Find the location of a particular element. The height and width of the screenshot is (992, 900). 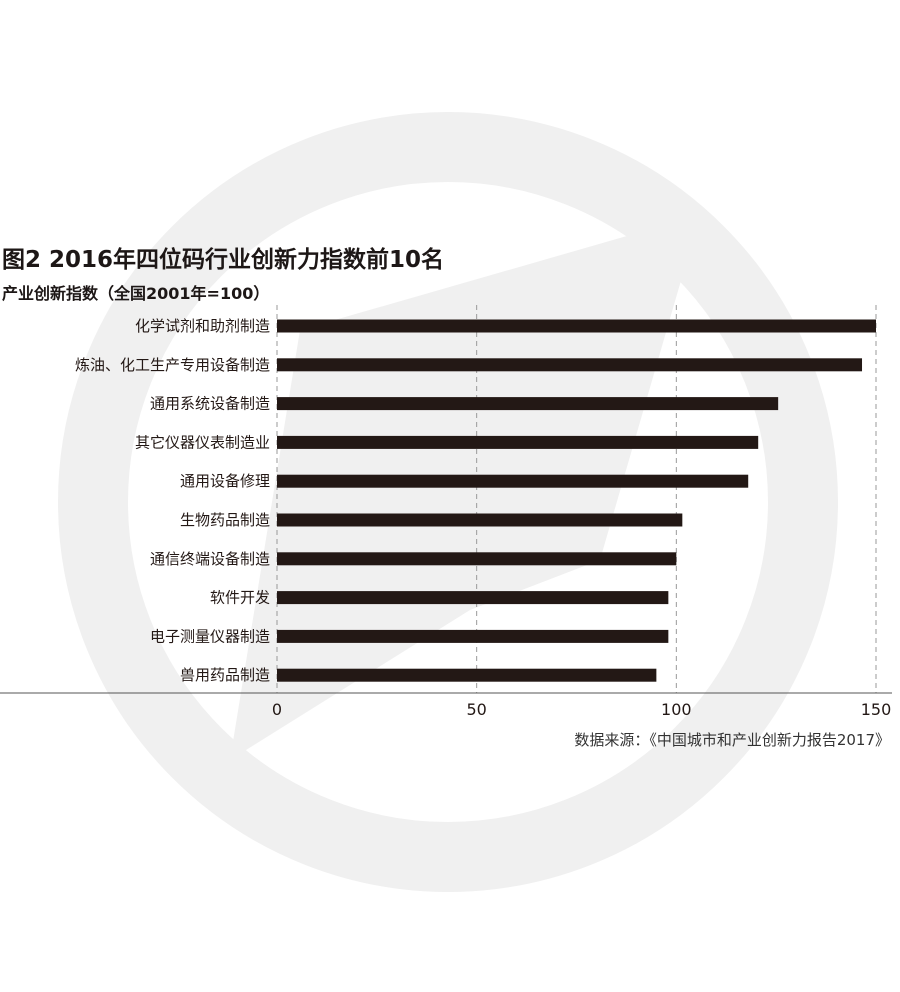

category-label: 通用设备修理 is located at coordinates (225, 481).